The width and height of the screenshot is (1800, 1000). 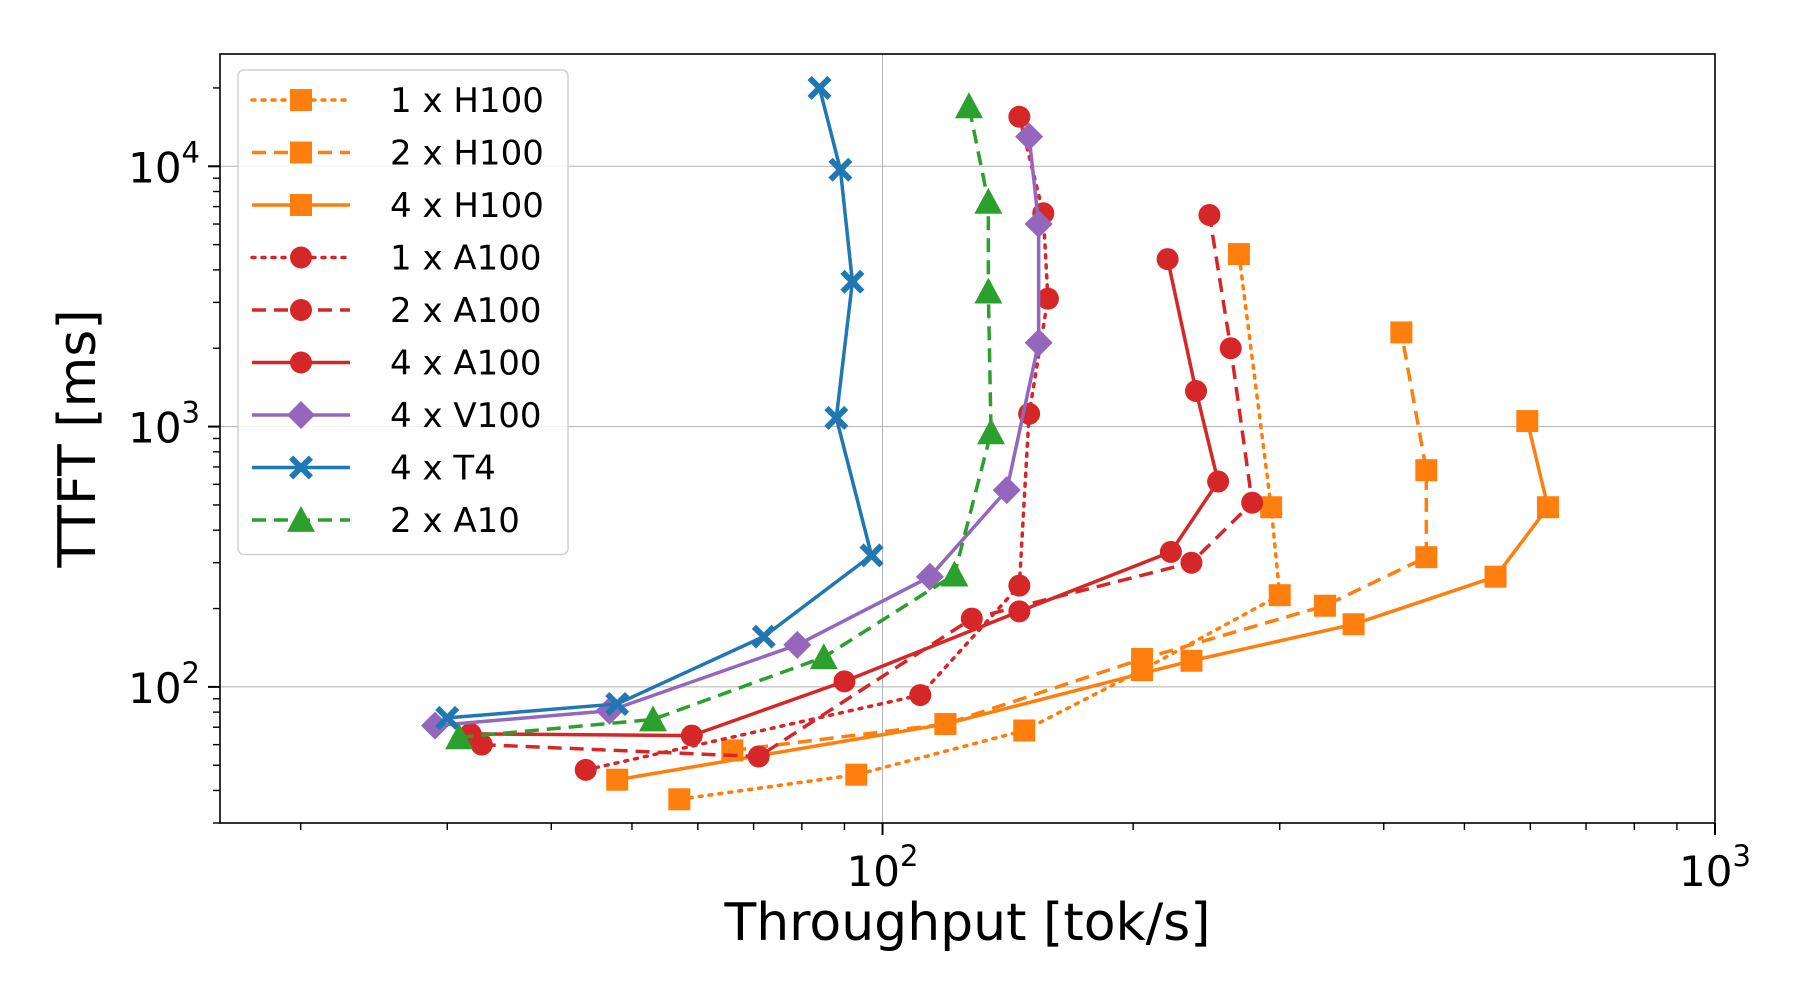 I want to click on legend-item: 1 x A100, so click(x=396, y=259).